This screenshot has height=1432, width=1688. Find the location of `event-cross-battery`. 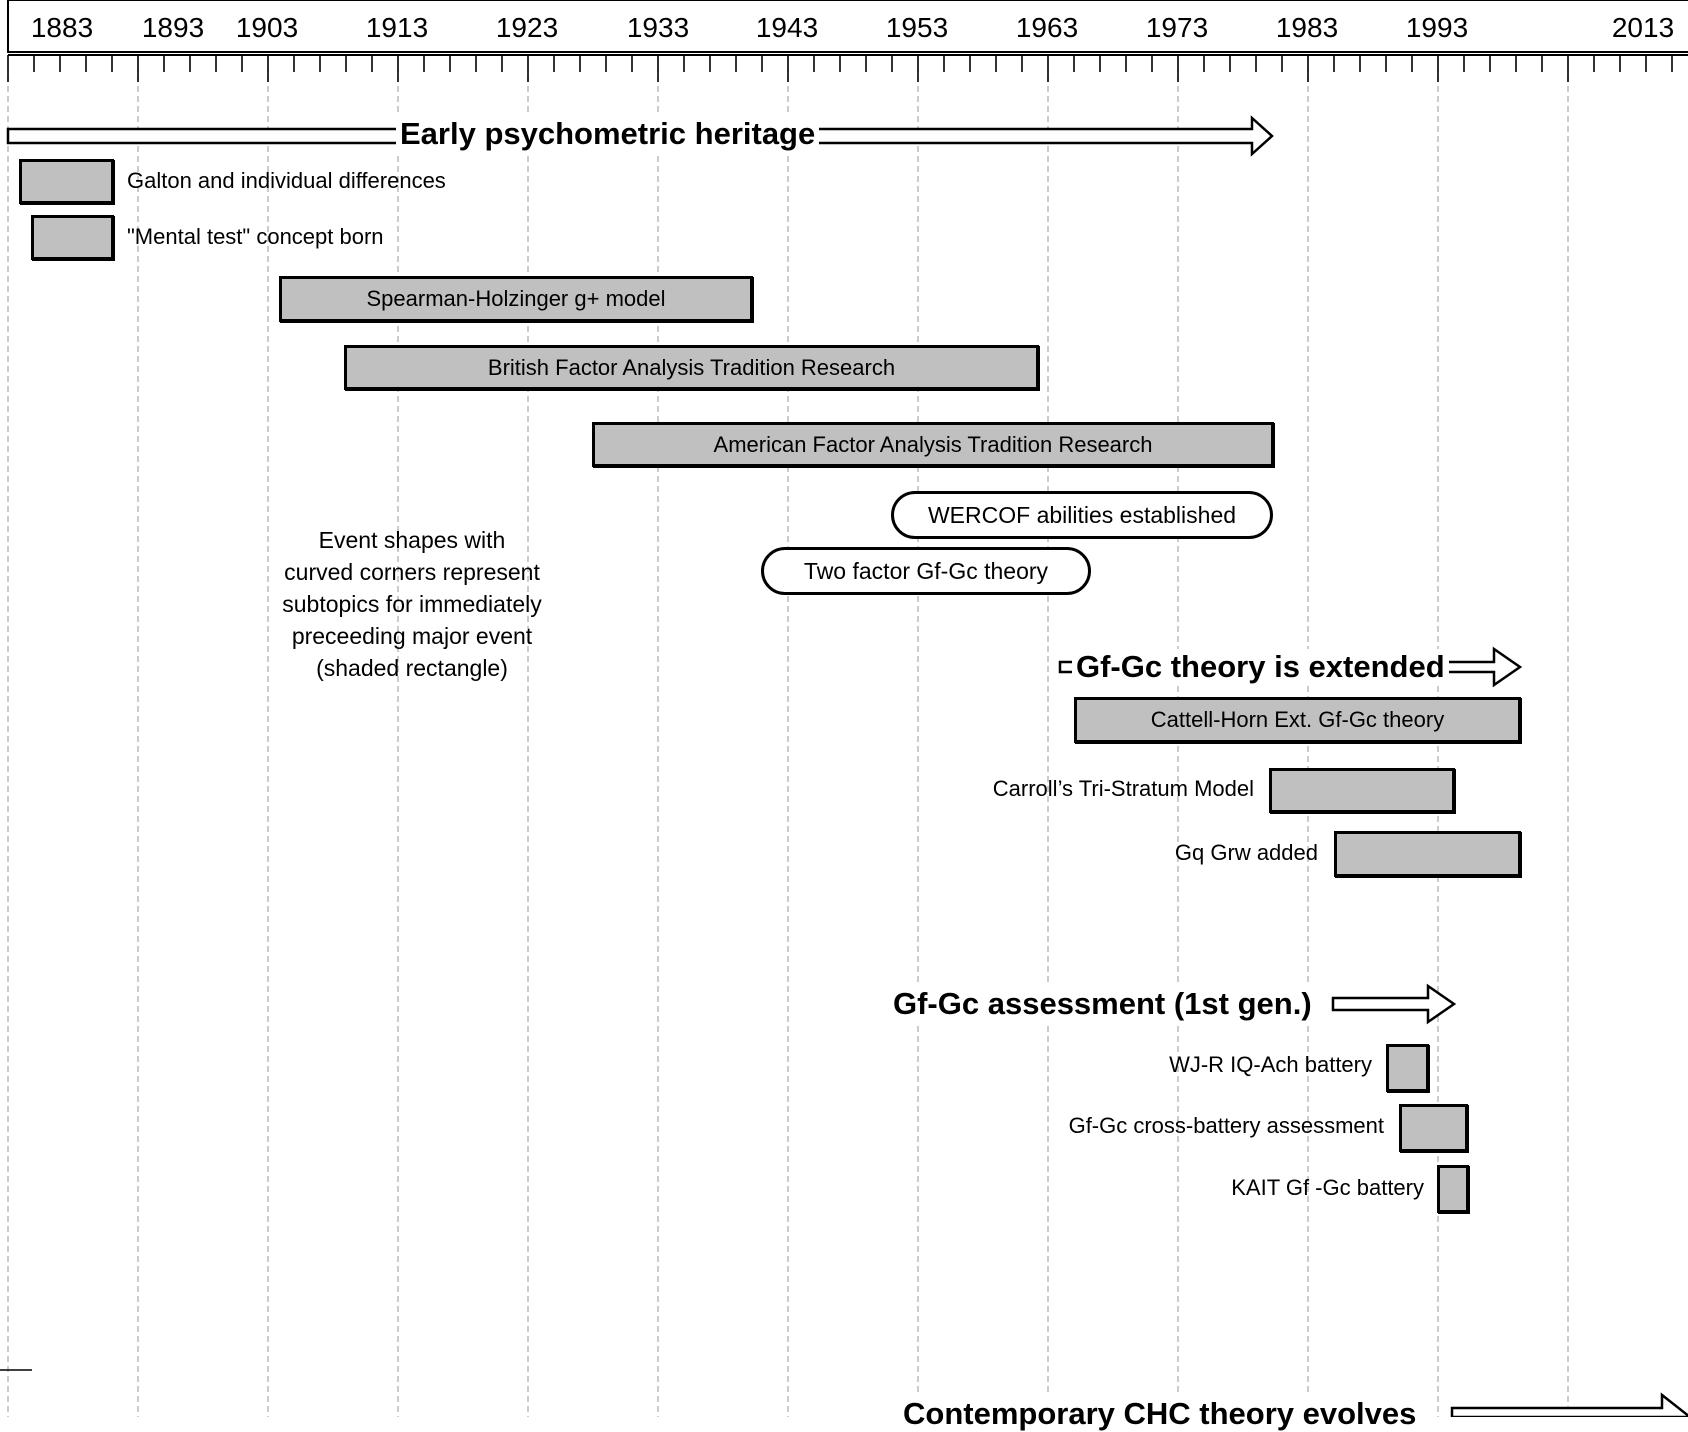

event-cross-battery is located at coordinates (1433, 1128).